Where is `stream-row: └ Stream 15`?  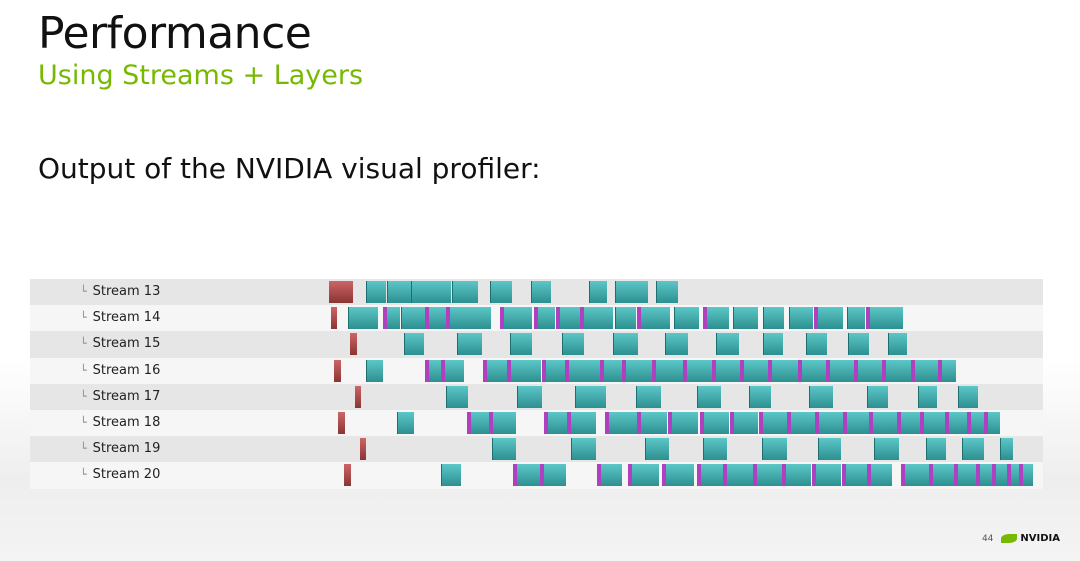
stream-row: └ Stream 15 is located at coordinates (536, 344).